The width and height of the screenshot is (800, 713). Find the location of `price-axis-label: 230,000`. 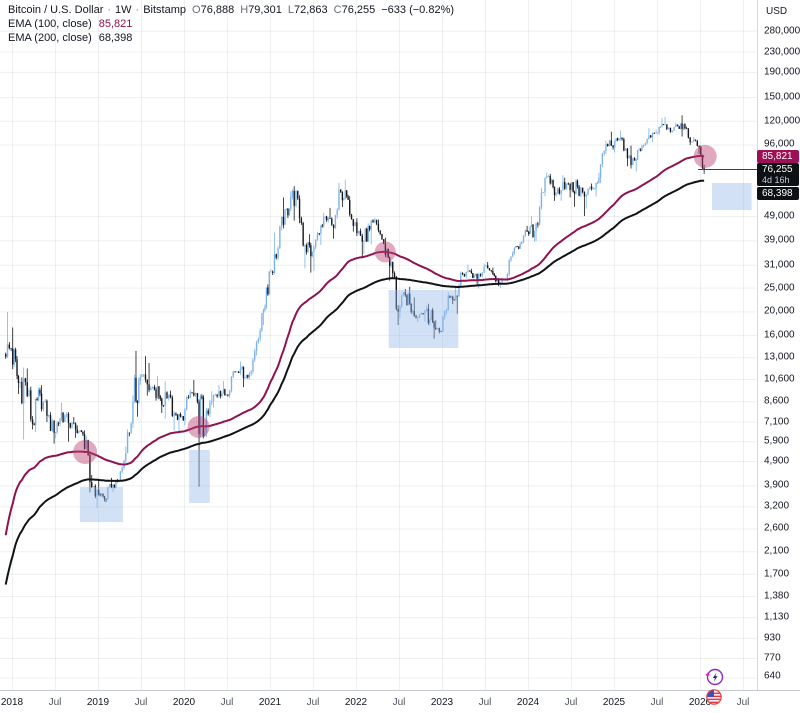

price-axis-label: 230,000 is located at coordinates (782, 52).